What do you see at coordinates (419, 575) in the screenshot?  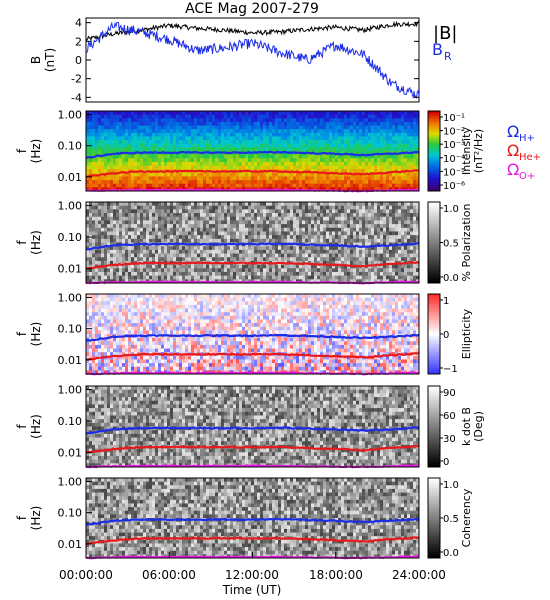 I see `x-tick-label: 24:00:00` at bounding box center [419, 575].